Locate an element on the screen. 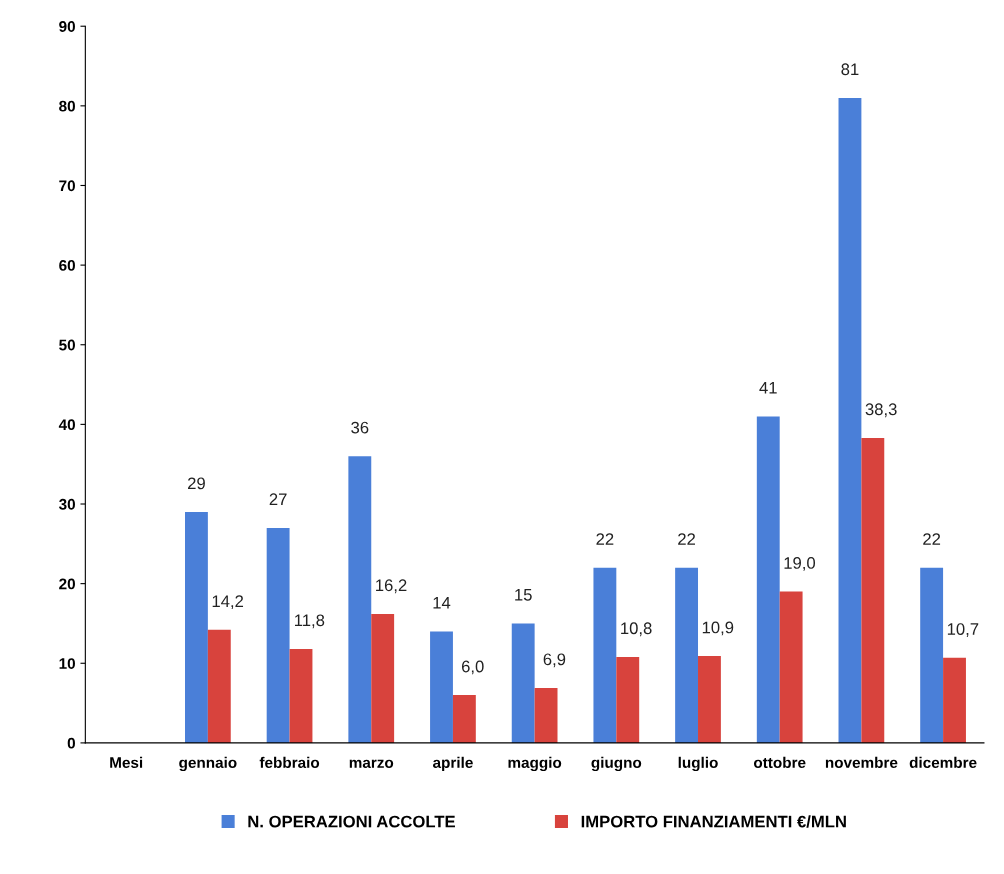 This screenshot has height=874, width=1004. data-label: 14,2 is located at coordinates (228, 602).